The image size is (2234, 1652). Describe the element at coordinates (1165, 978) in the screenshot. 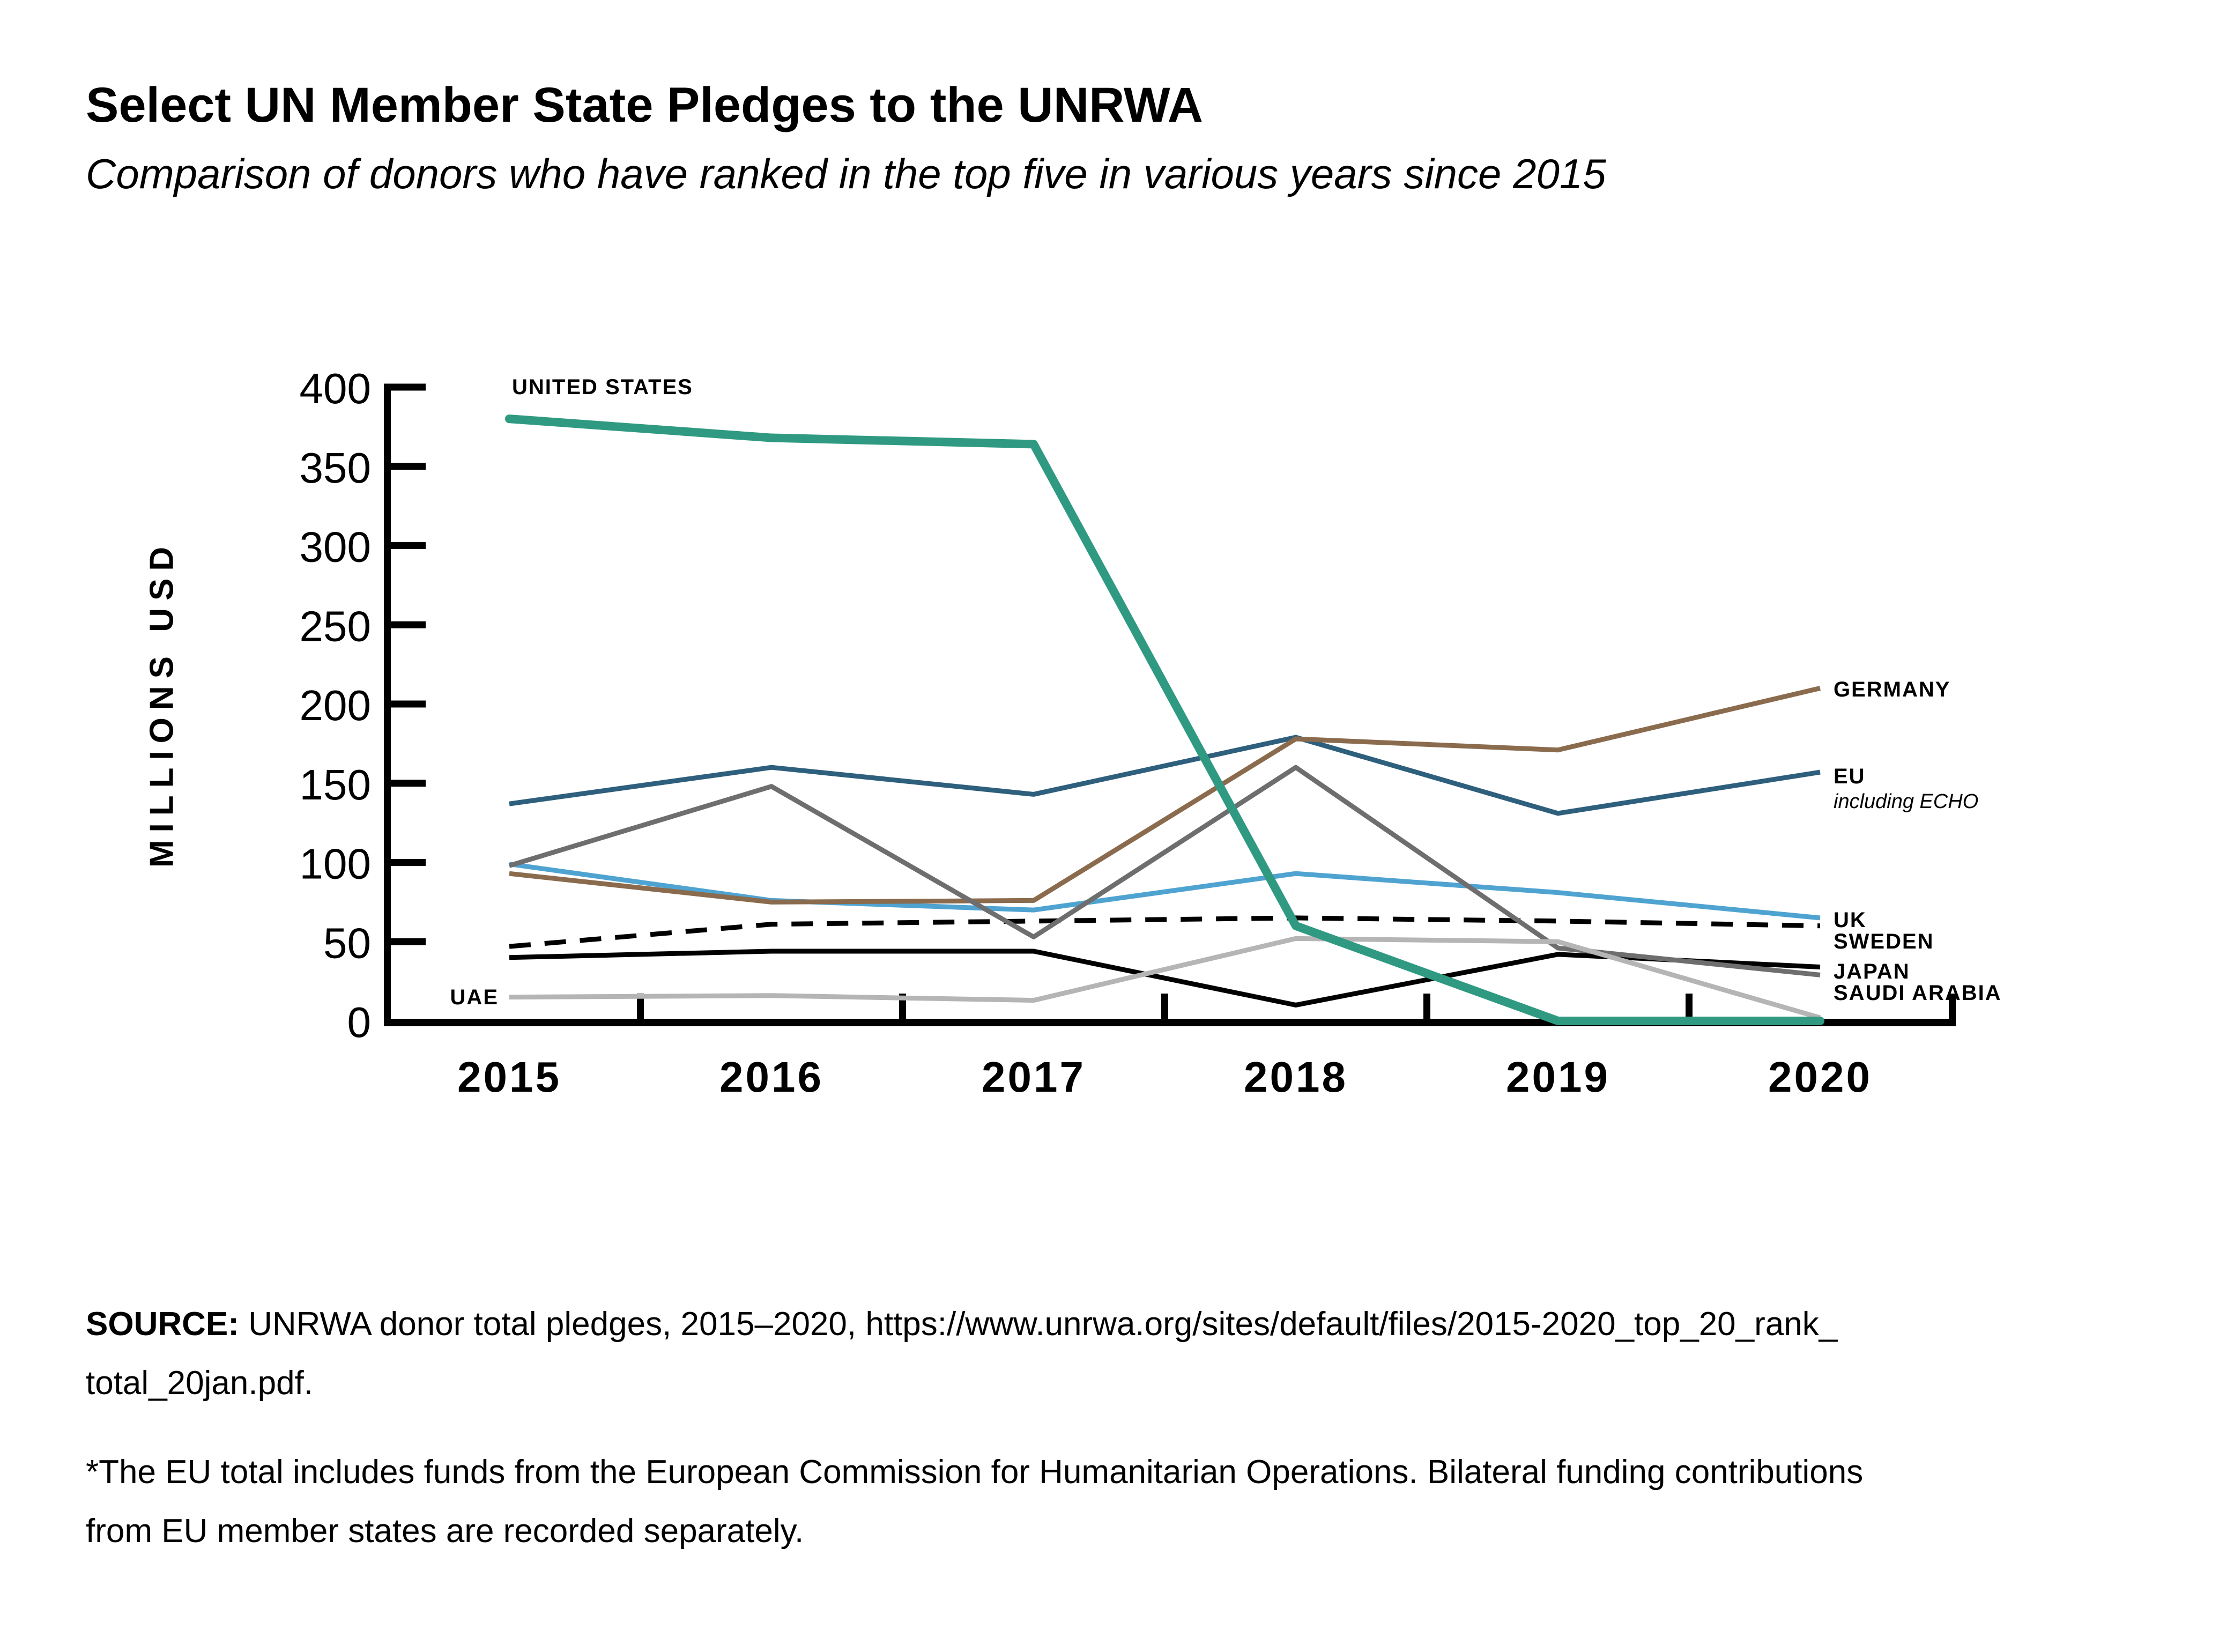

I see `series-line-uae` at that location.